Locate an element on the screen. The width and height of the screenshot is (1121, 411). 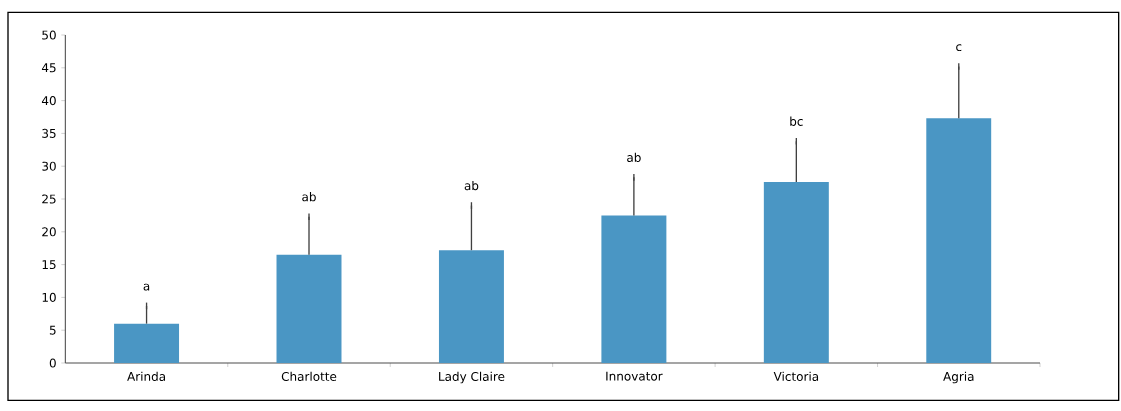
y-tick-label: 0 is located at coordinates (52, 363).